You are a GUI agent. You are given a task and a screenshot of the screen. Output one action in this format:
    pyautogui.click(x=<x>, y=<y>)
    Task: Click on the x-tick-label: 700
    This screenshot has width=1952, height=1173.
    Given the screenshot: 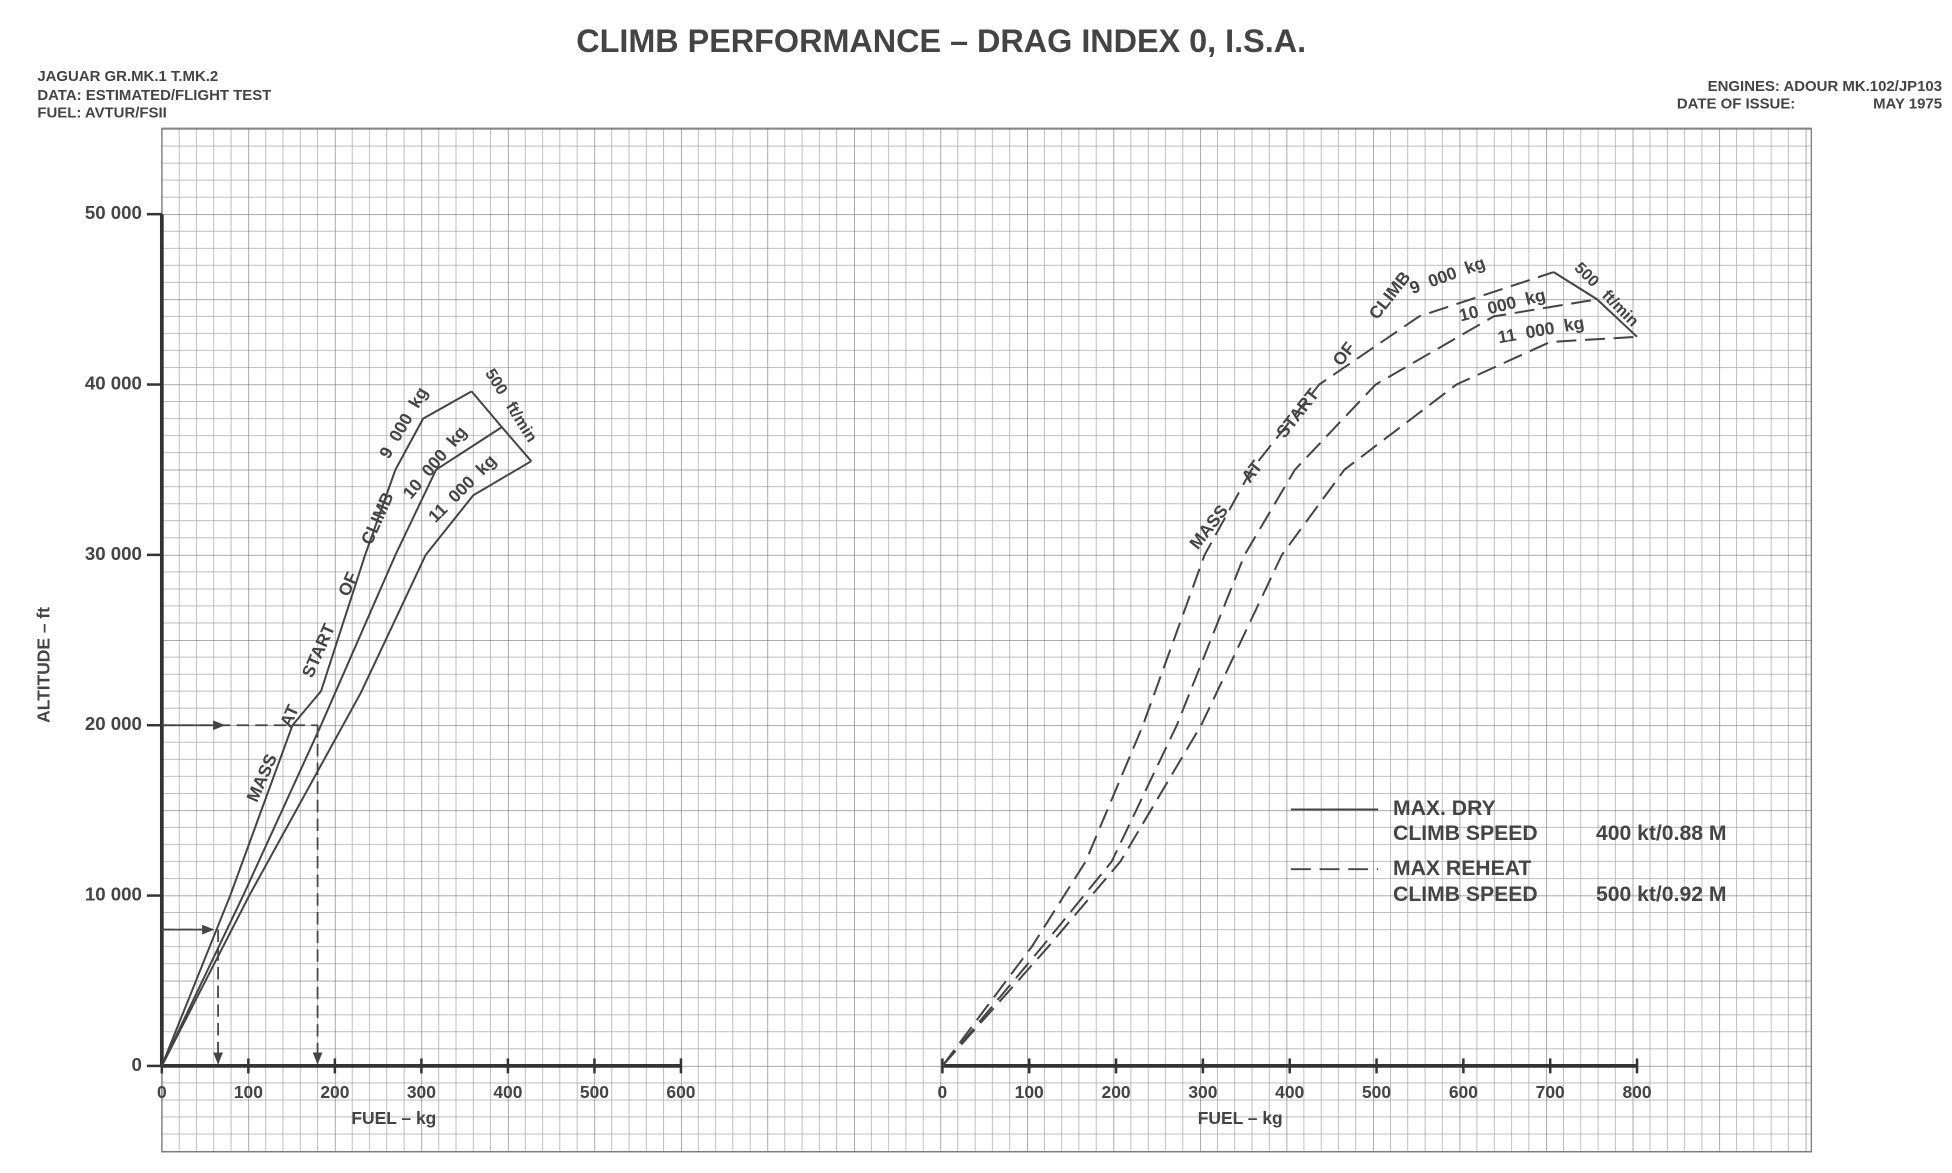 What is the action you would take?
    pyautogui.click(x=1550, y=1092)
    